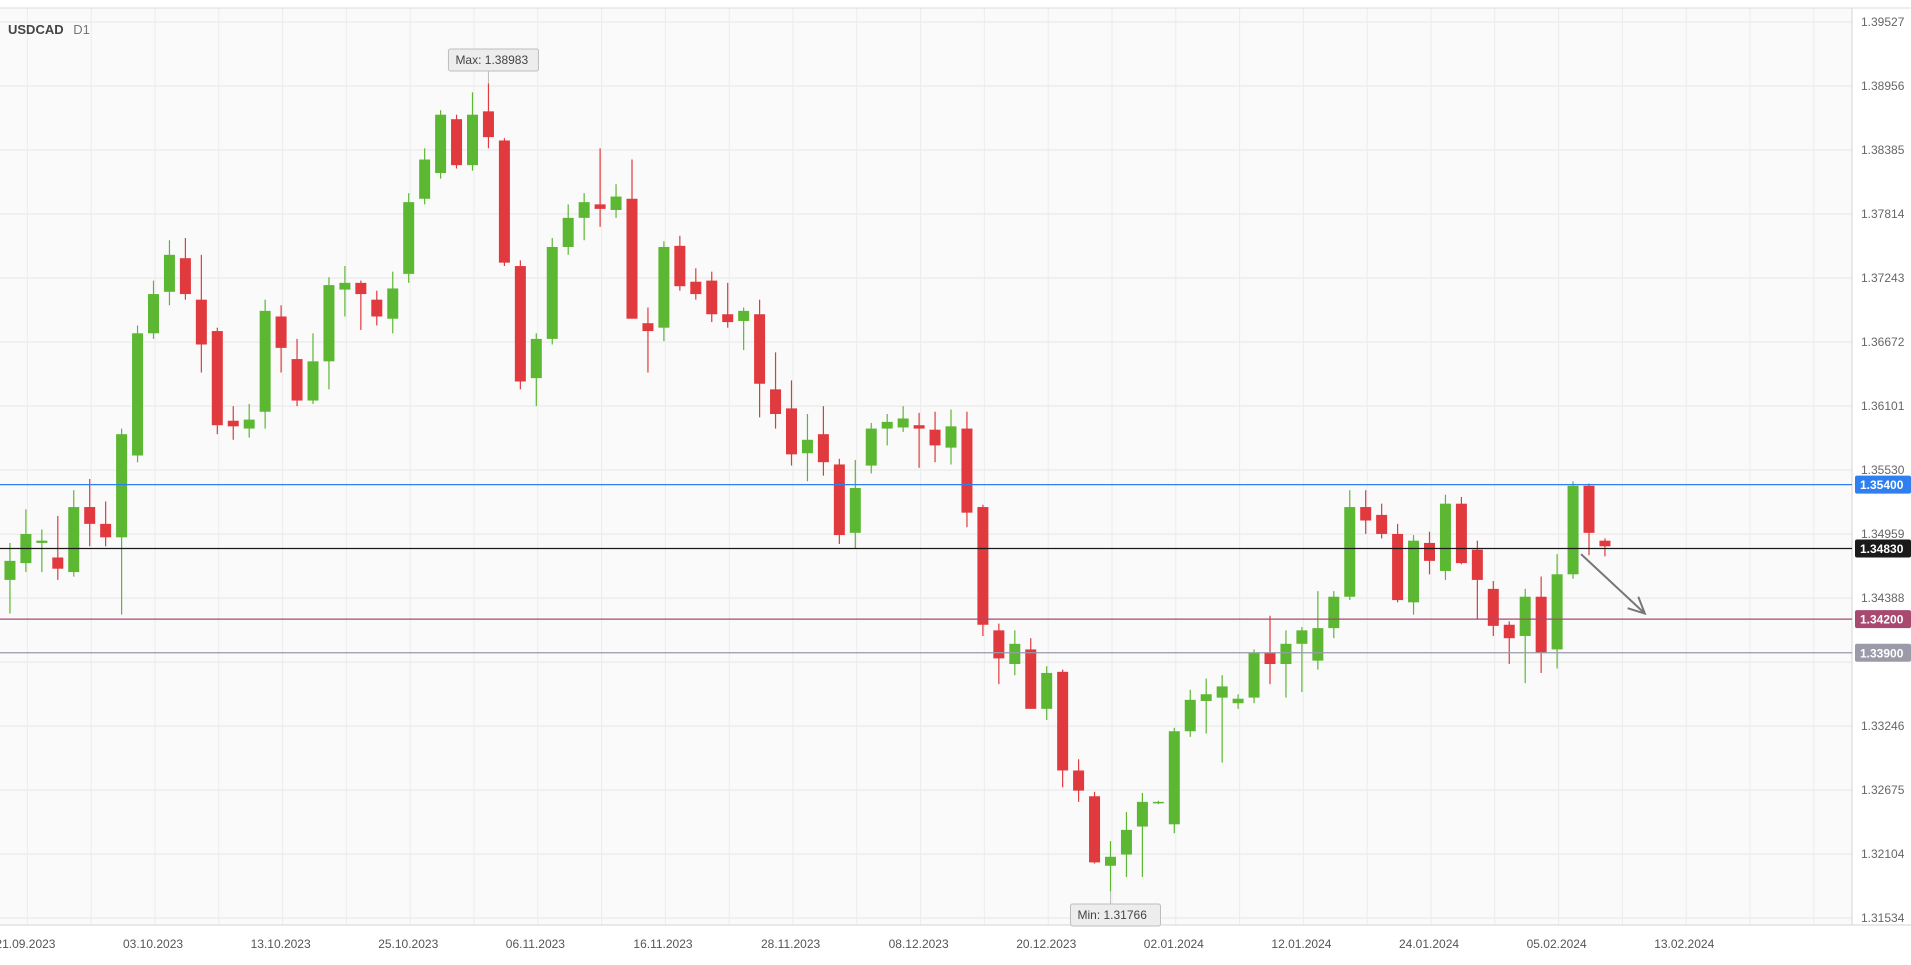 This screenshot has width=1911, height=965. Describe the element at coordinates (1429, 944) in the screenshot. I see `x-tick-label: 24.01.2024` at that location.